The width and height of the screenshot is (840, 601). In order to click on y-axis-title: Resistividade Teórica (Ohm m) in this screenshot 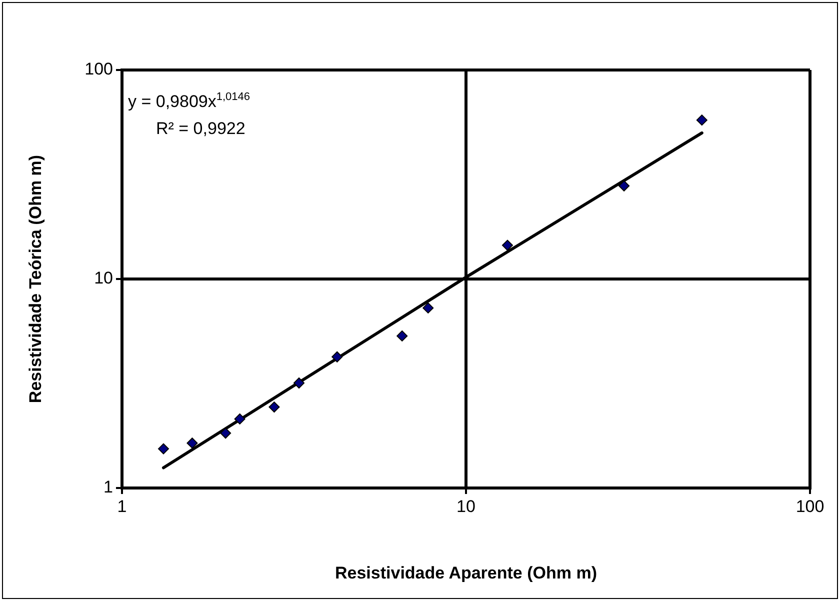, I will do `click(35, 279)`.